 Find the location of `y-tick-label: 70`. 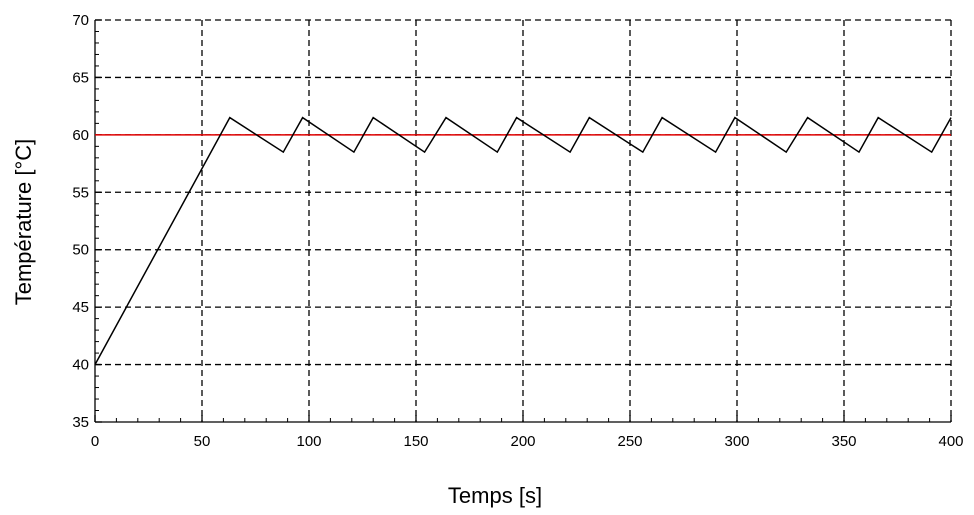

y-tick-label: 70 is located at coordinates (80, 20).